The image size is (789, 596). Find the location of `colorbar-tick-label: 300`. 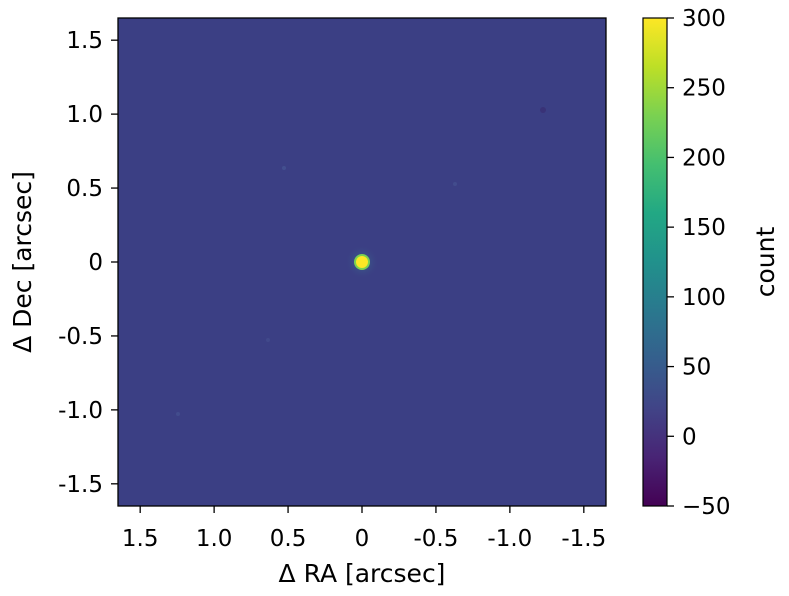

colorbar-tick-label: 300 is located at coordinates (704, 19).